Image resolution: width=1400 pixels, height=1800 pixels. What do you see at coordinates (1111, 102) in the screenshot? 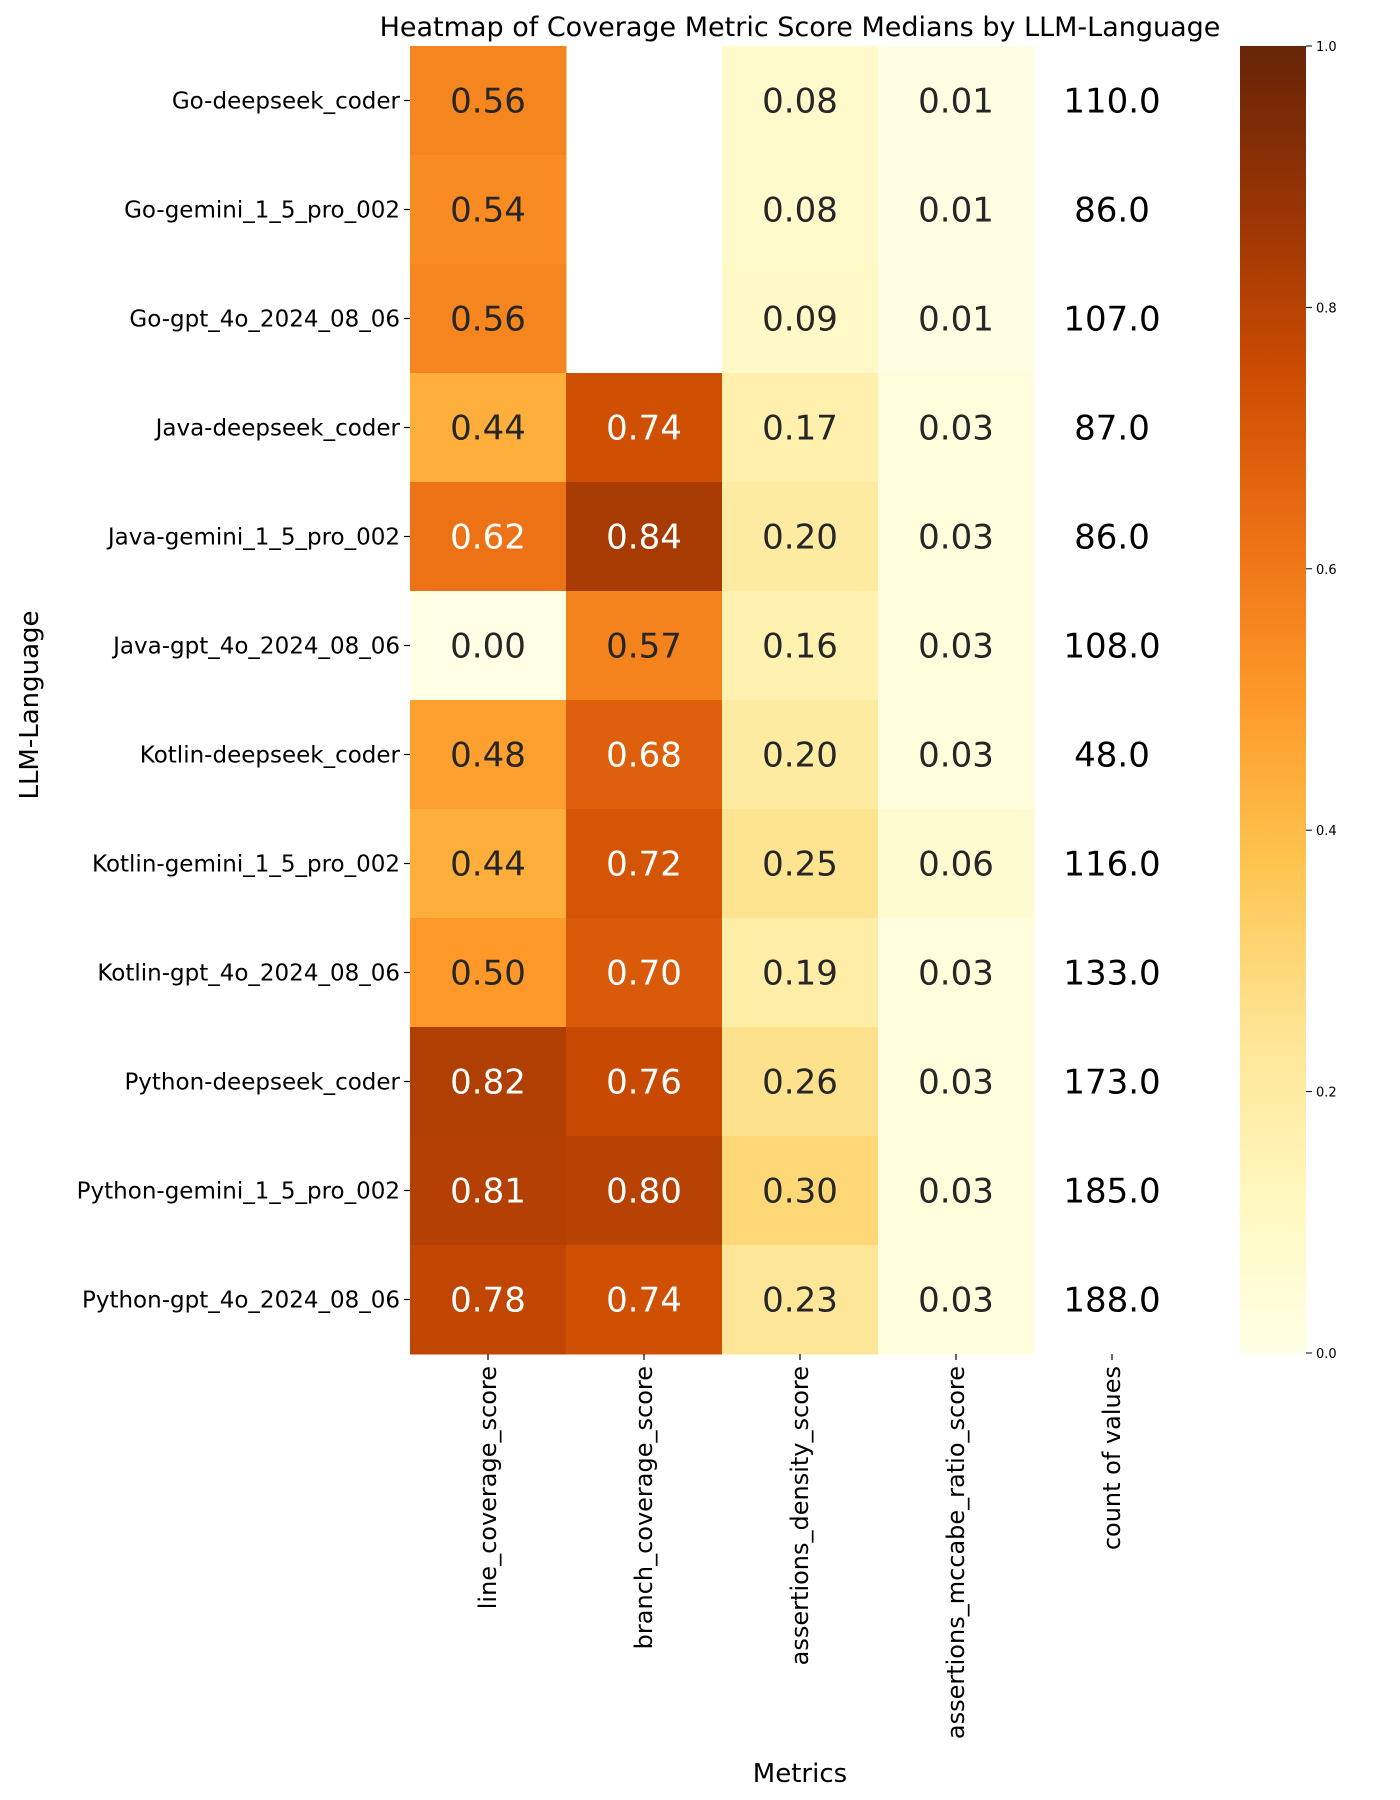
I see `cell-value-label: 110.0` at bounding box center [1111, 102].